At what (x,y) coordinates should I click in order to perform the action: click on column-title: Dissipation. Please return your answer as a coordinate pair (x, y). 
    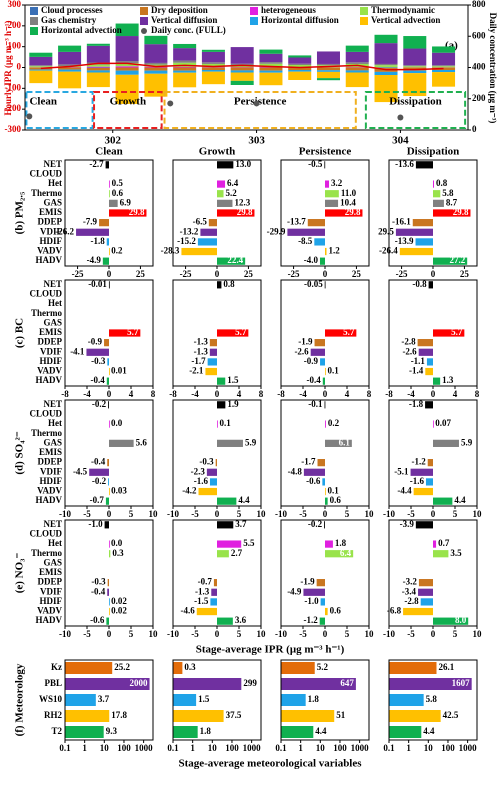
    Looking at the image, I should click on (433, 152).